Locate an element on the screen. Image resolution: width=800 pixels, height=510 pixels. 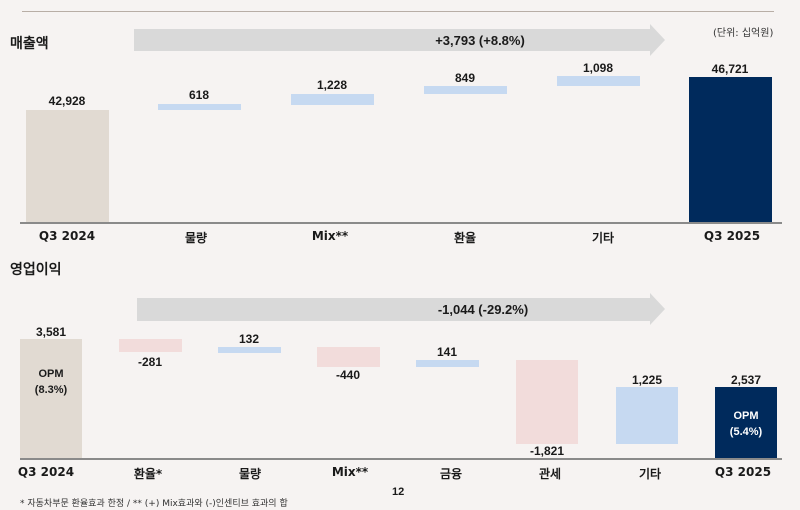
revenue-value-q3-2024: 42,928 is located at coordinates (67, 101).